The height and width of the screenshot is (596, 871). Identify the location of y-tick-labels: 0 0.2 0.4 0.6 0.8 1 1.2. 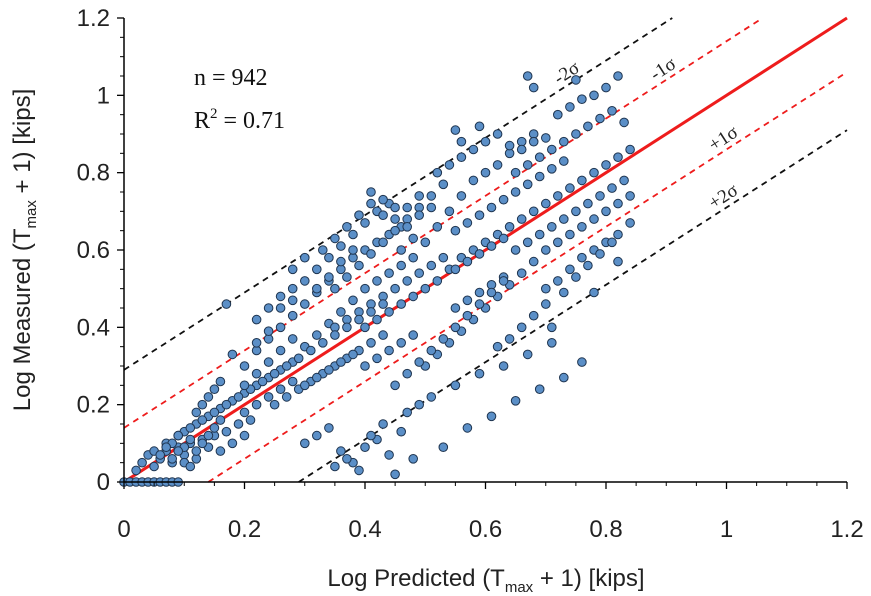
(93, 250).